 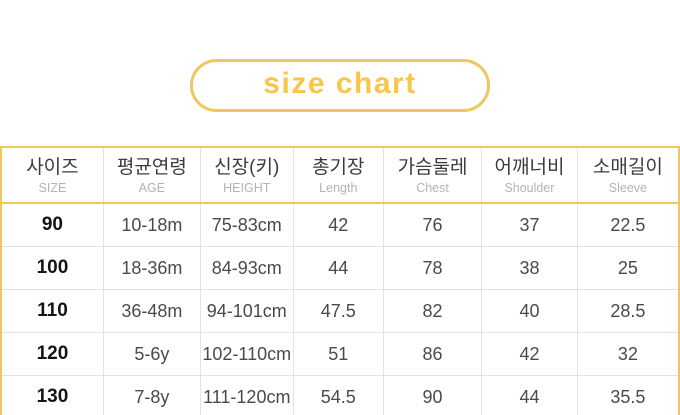 I want to click on table-cell: 7-8y, so click(x=151, y=395).